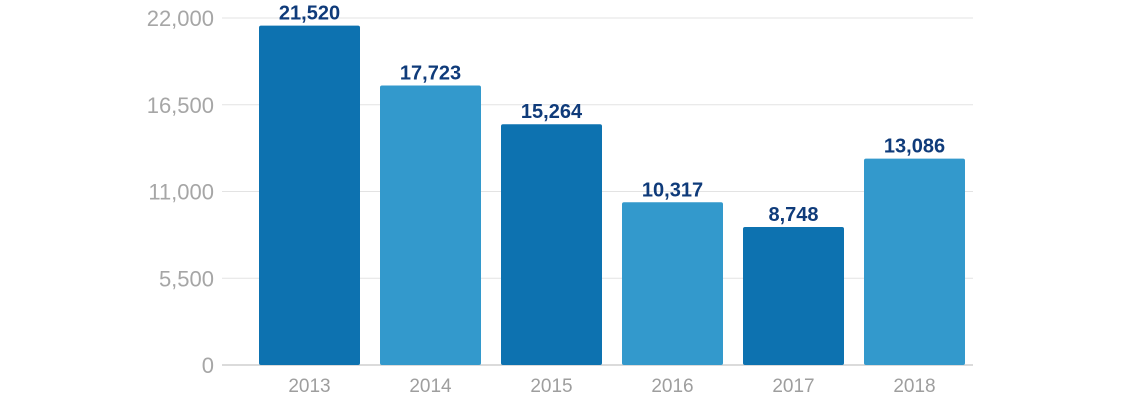  I want to click on x-tick-label: 2013, so click(309, 386).